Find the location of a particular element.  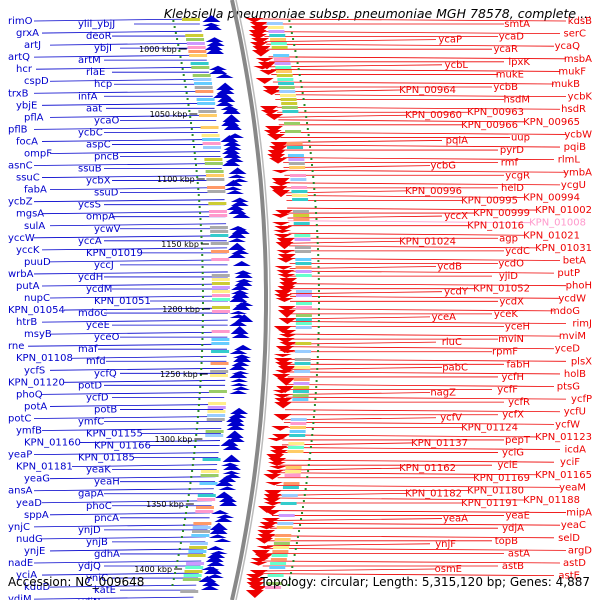

gene-label-ycek: yceK is located at coordinates (506, 314).